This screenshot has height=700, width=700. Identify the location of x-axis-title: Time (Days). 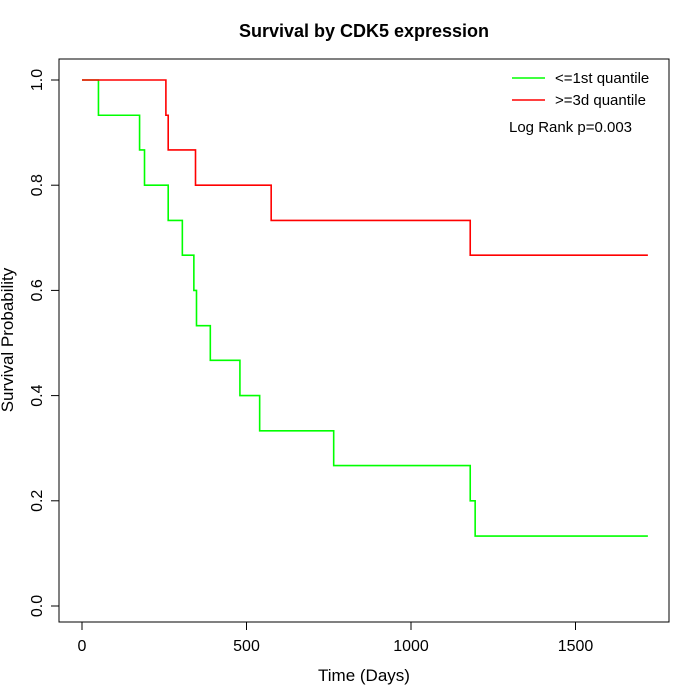
(364, 675).